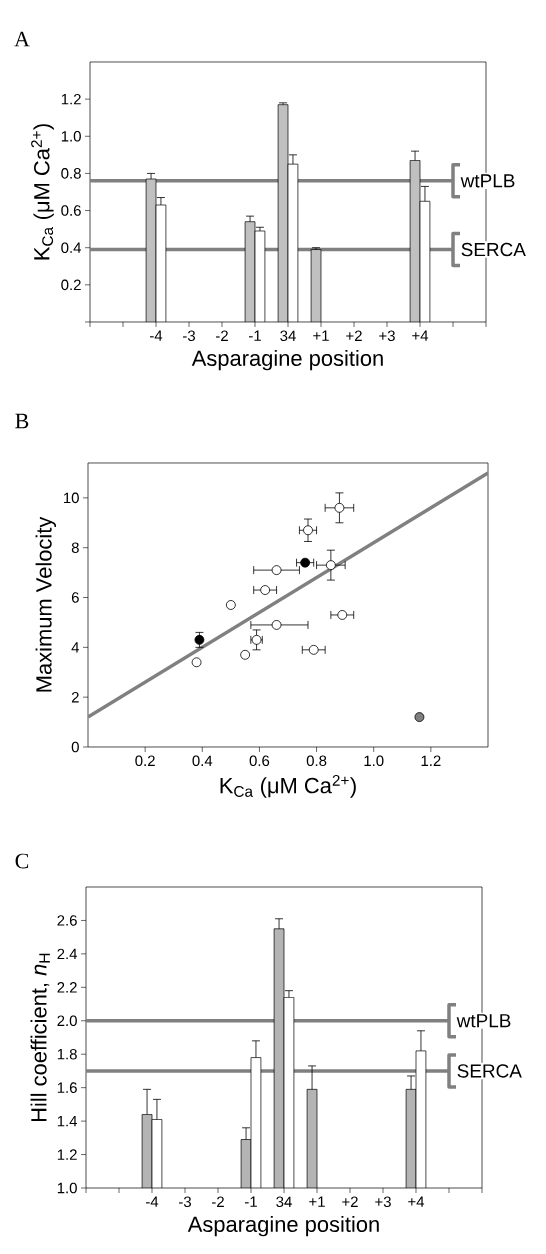 The image size is (546, 1254). What do you see at coordinates (316, 761) in the screenshot?
I see `x-tick-label: 0.8` at bounding box center [316, 761].